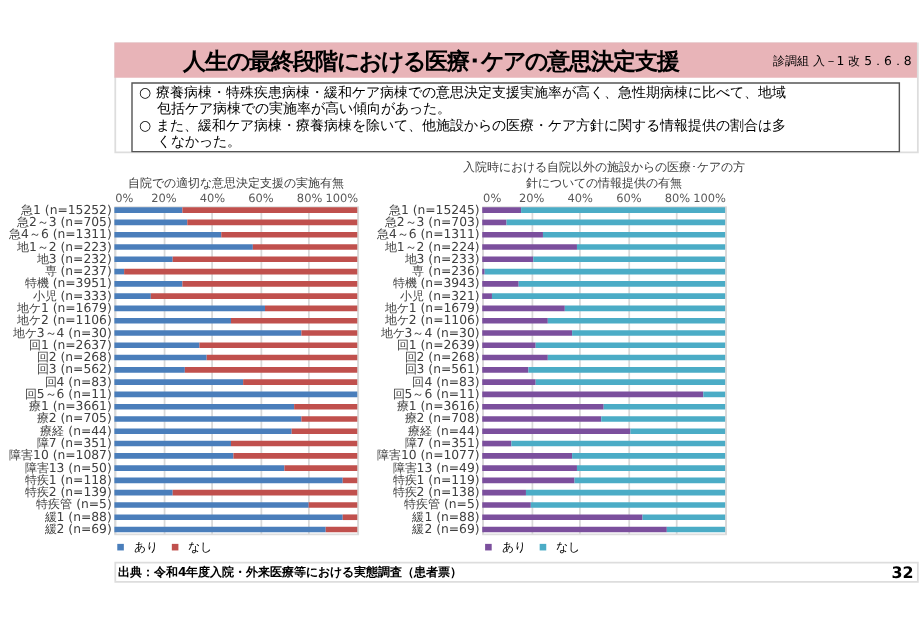 The image size is (924, 640). Describe the element at coordinates (431, 60) in the screenshot. I see `text: 人生の最終段階における医療･ケアの意思決定支援` at that location.